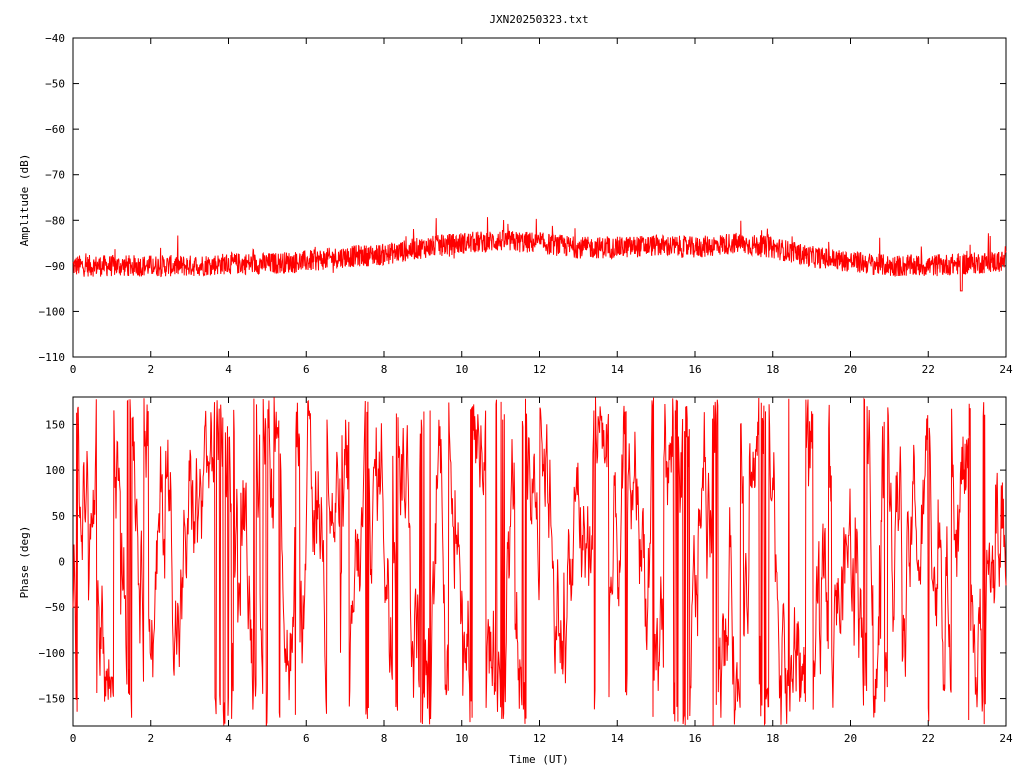 The height and width of the screenshot is (768, 1024). What do you see at coordinates (55, 38) in the screenshot?
I see `amplitude-y-tick-label: −40` at bounding box center [55, 38].